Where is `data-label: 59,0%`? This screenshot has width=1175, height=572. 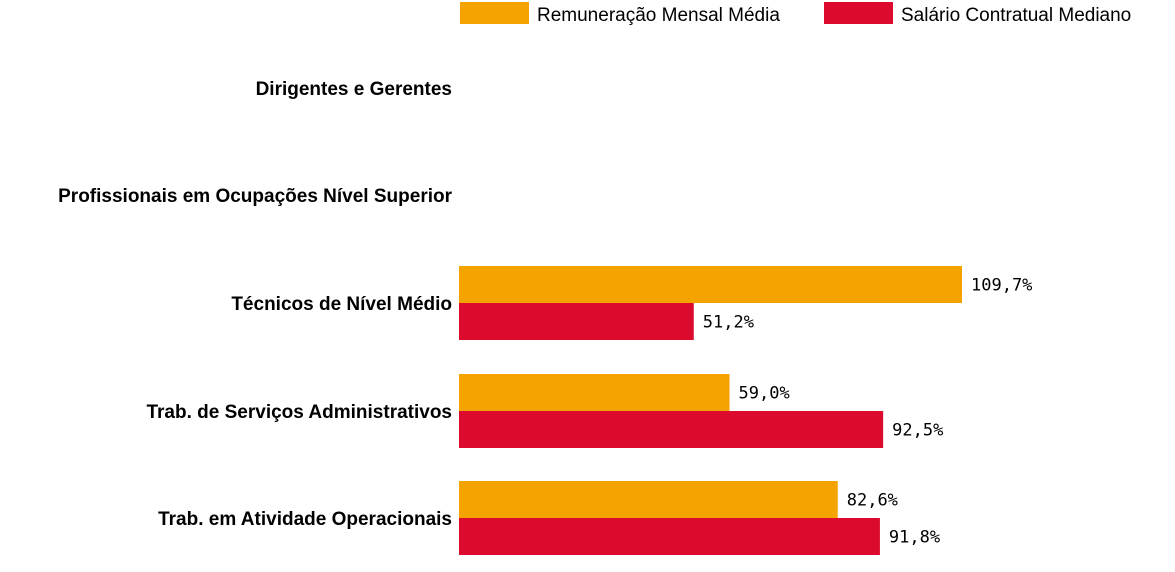 data-label: 59,0% is located at coordinates (764, 394).